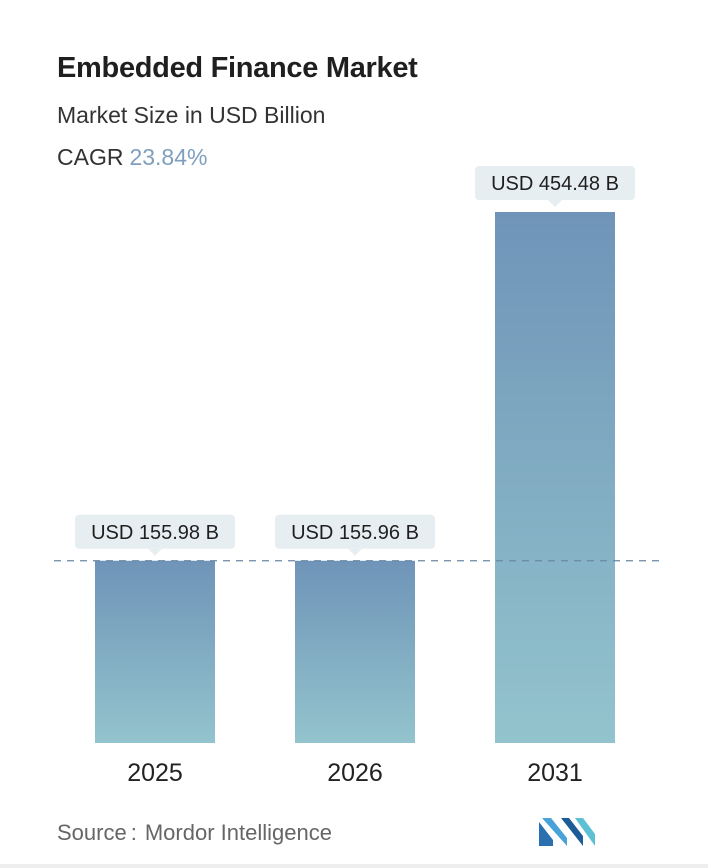  I want to click on data-label-2031: USD 454.48 B, so click(555, 186).